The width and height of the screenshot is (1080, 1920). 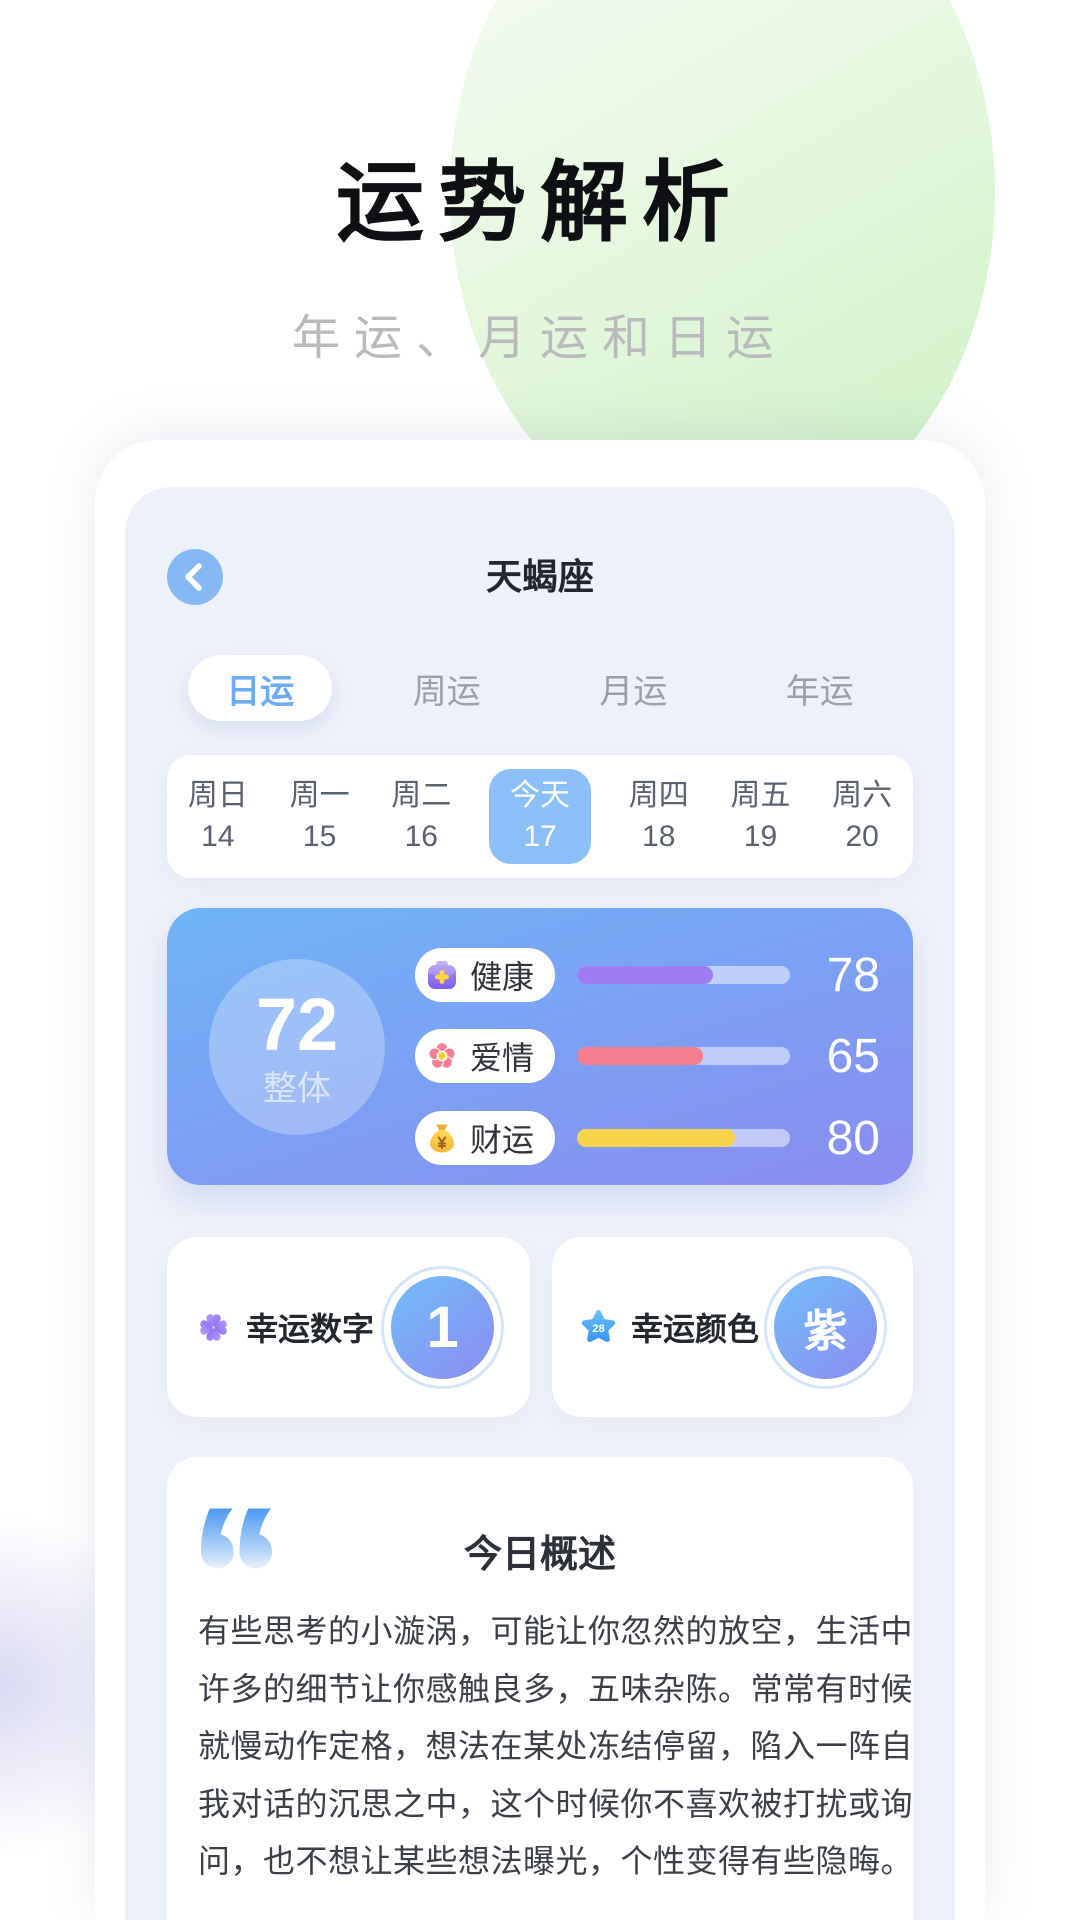 I want to click on love-bar-fill, so click(x=640, y=1056).